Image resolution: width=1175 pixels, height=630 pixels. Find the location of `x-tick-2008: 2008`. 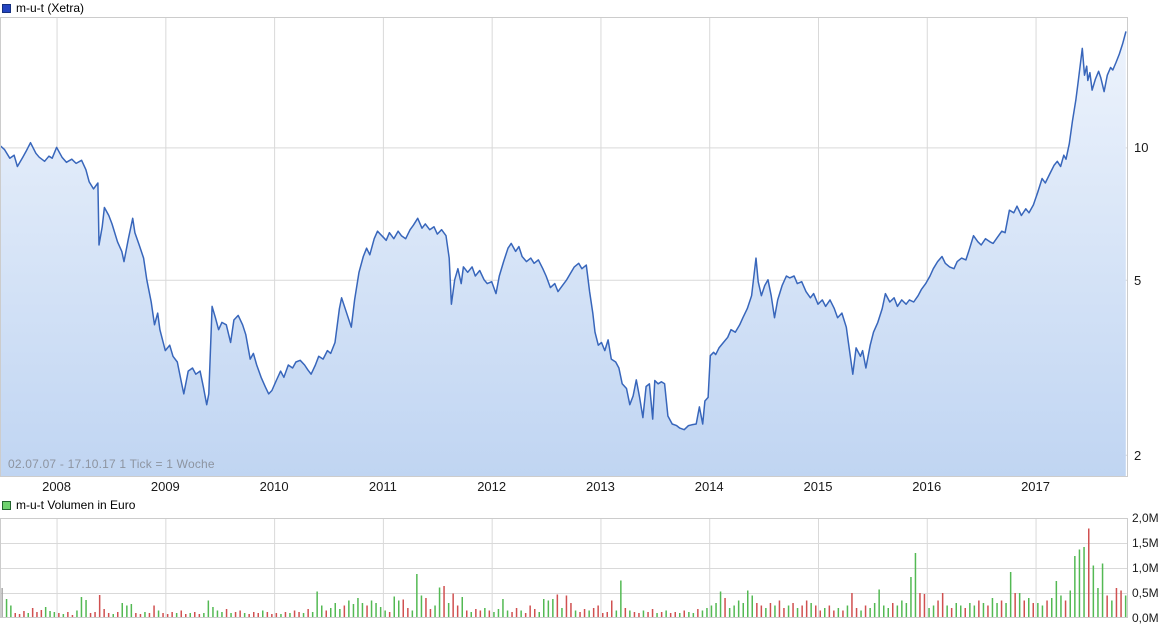

x-tick-2008: 2008 is located at coordinates (57, 486).